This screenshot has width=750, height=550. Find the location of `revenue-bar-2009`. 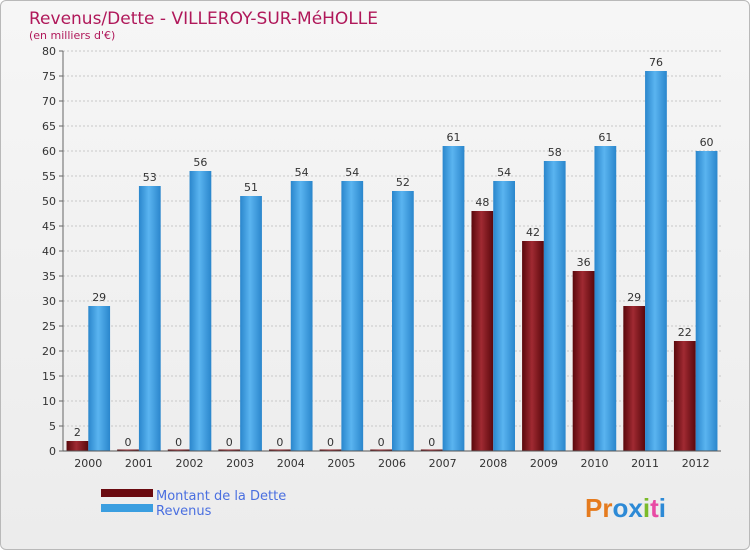

revenue-bar-2009 is located at coordinates (554, 306).